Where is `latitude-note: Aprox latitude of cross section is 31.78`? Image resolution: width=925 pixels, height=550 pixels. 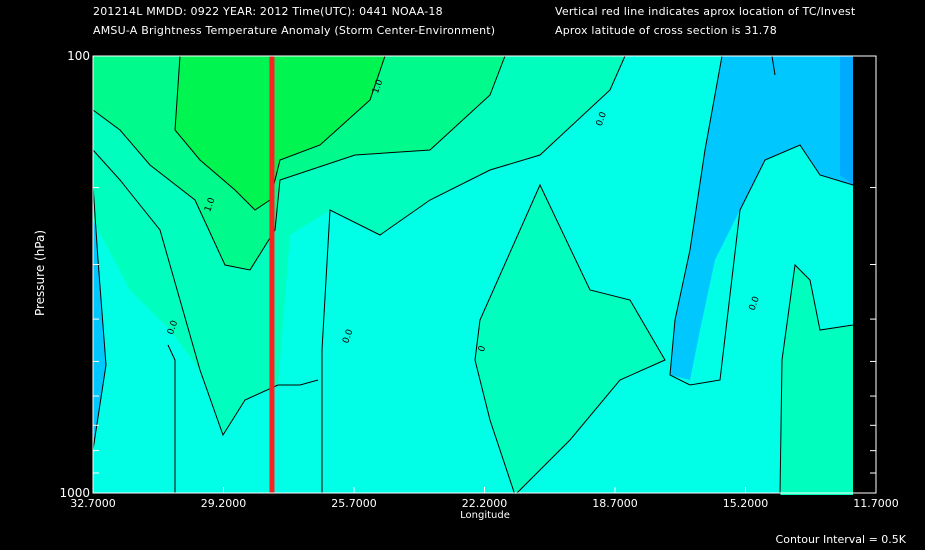
latitude-note: Aprox latitude of cross section is 31.78 is located at coordinates (666, 30).